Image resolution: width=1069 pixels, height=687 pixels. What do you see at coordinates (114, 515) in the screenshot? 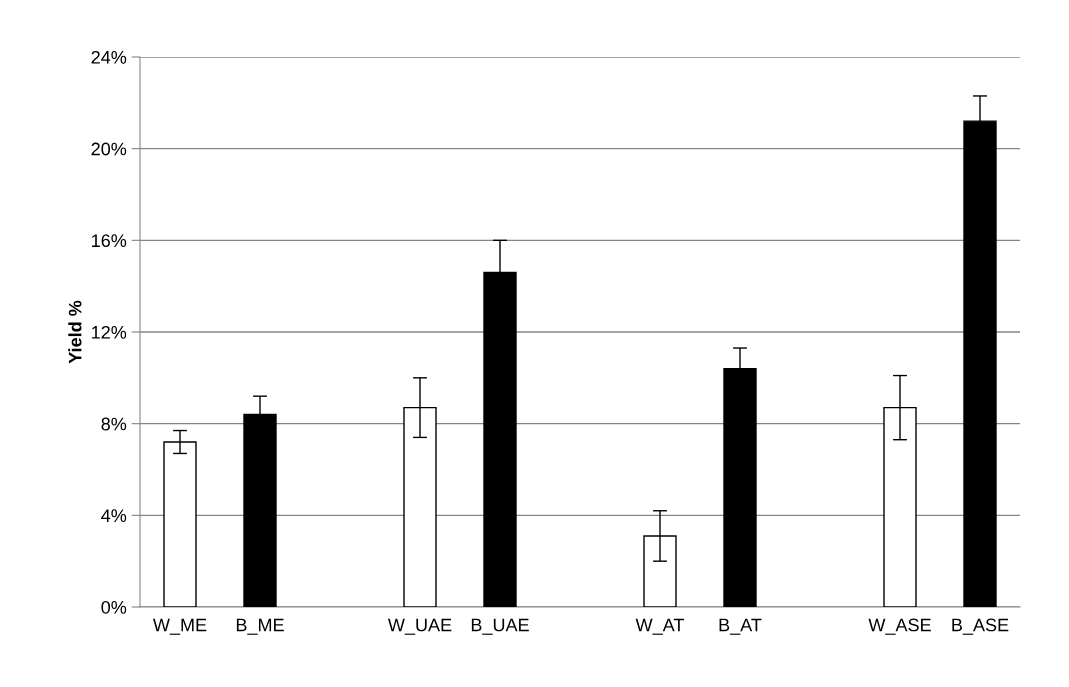
I see `y-tick-label: 4%` at bounding box center [114, 515].